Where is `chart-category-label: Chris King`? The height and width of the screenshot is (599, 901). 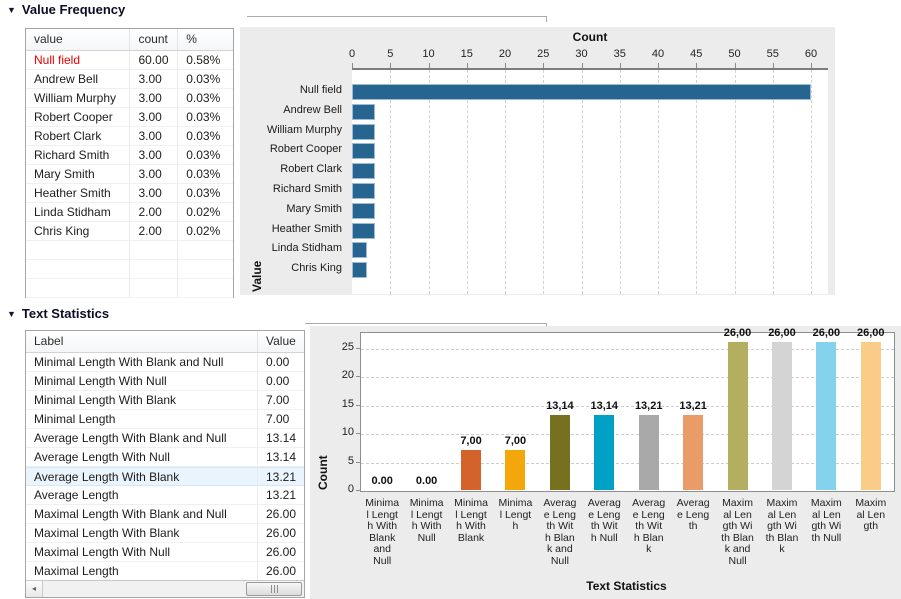 chart-category-label: Chris King is located at coordinates (316, 268).